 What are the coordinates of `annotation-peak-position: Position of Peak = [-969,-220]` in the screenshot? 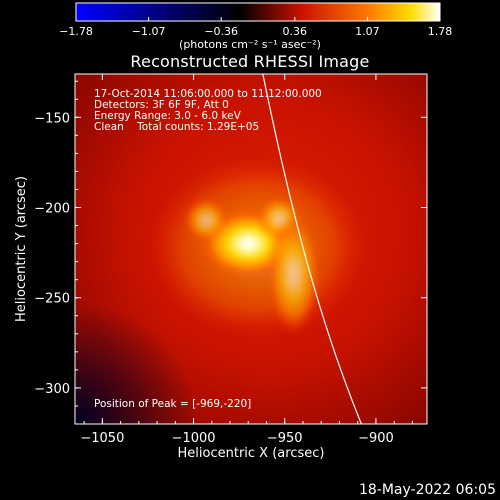 It's located at (172, 404).